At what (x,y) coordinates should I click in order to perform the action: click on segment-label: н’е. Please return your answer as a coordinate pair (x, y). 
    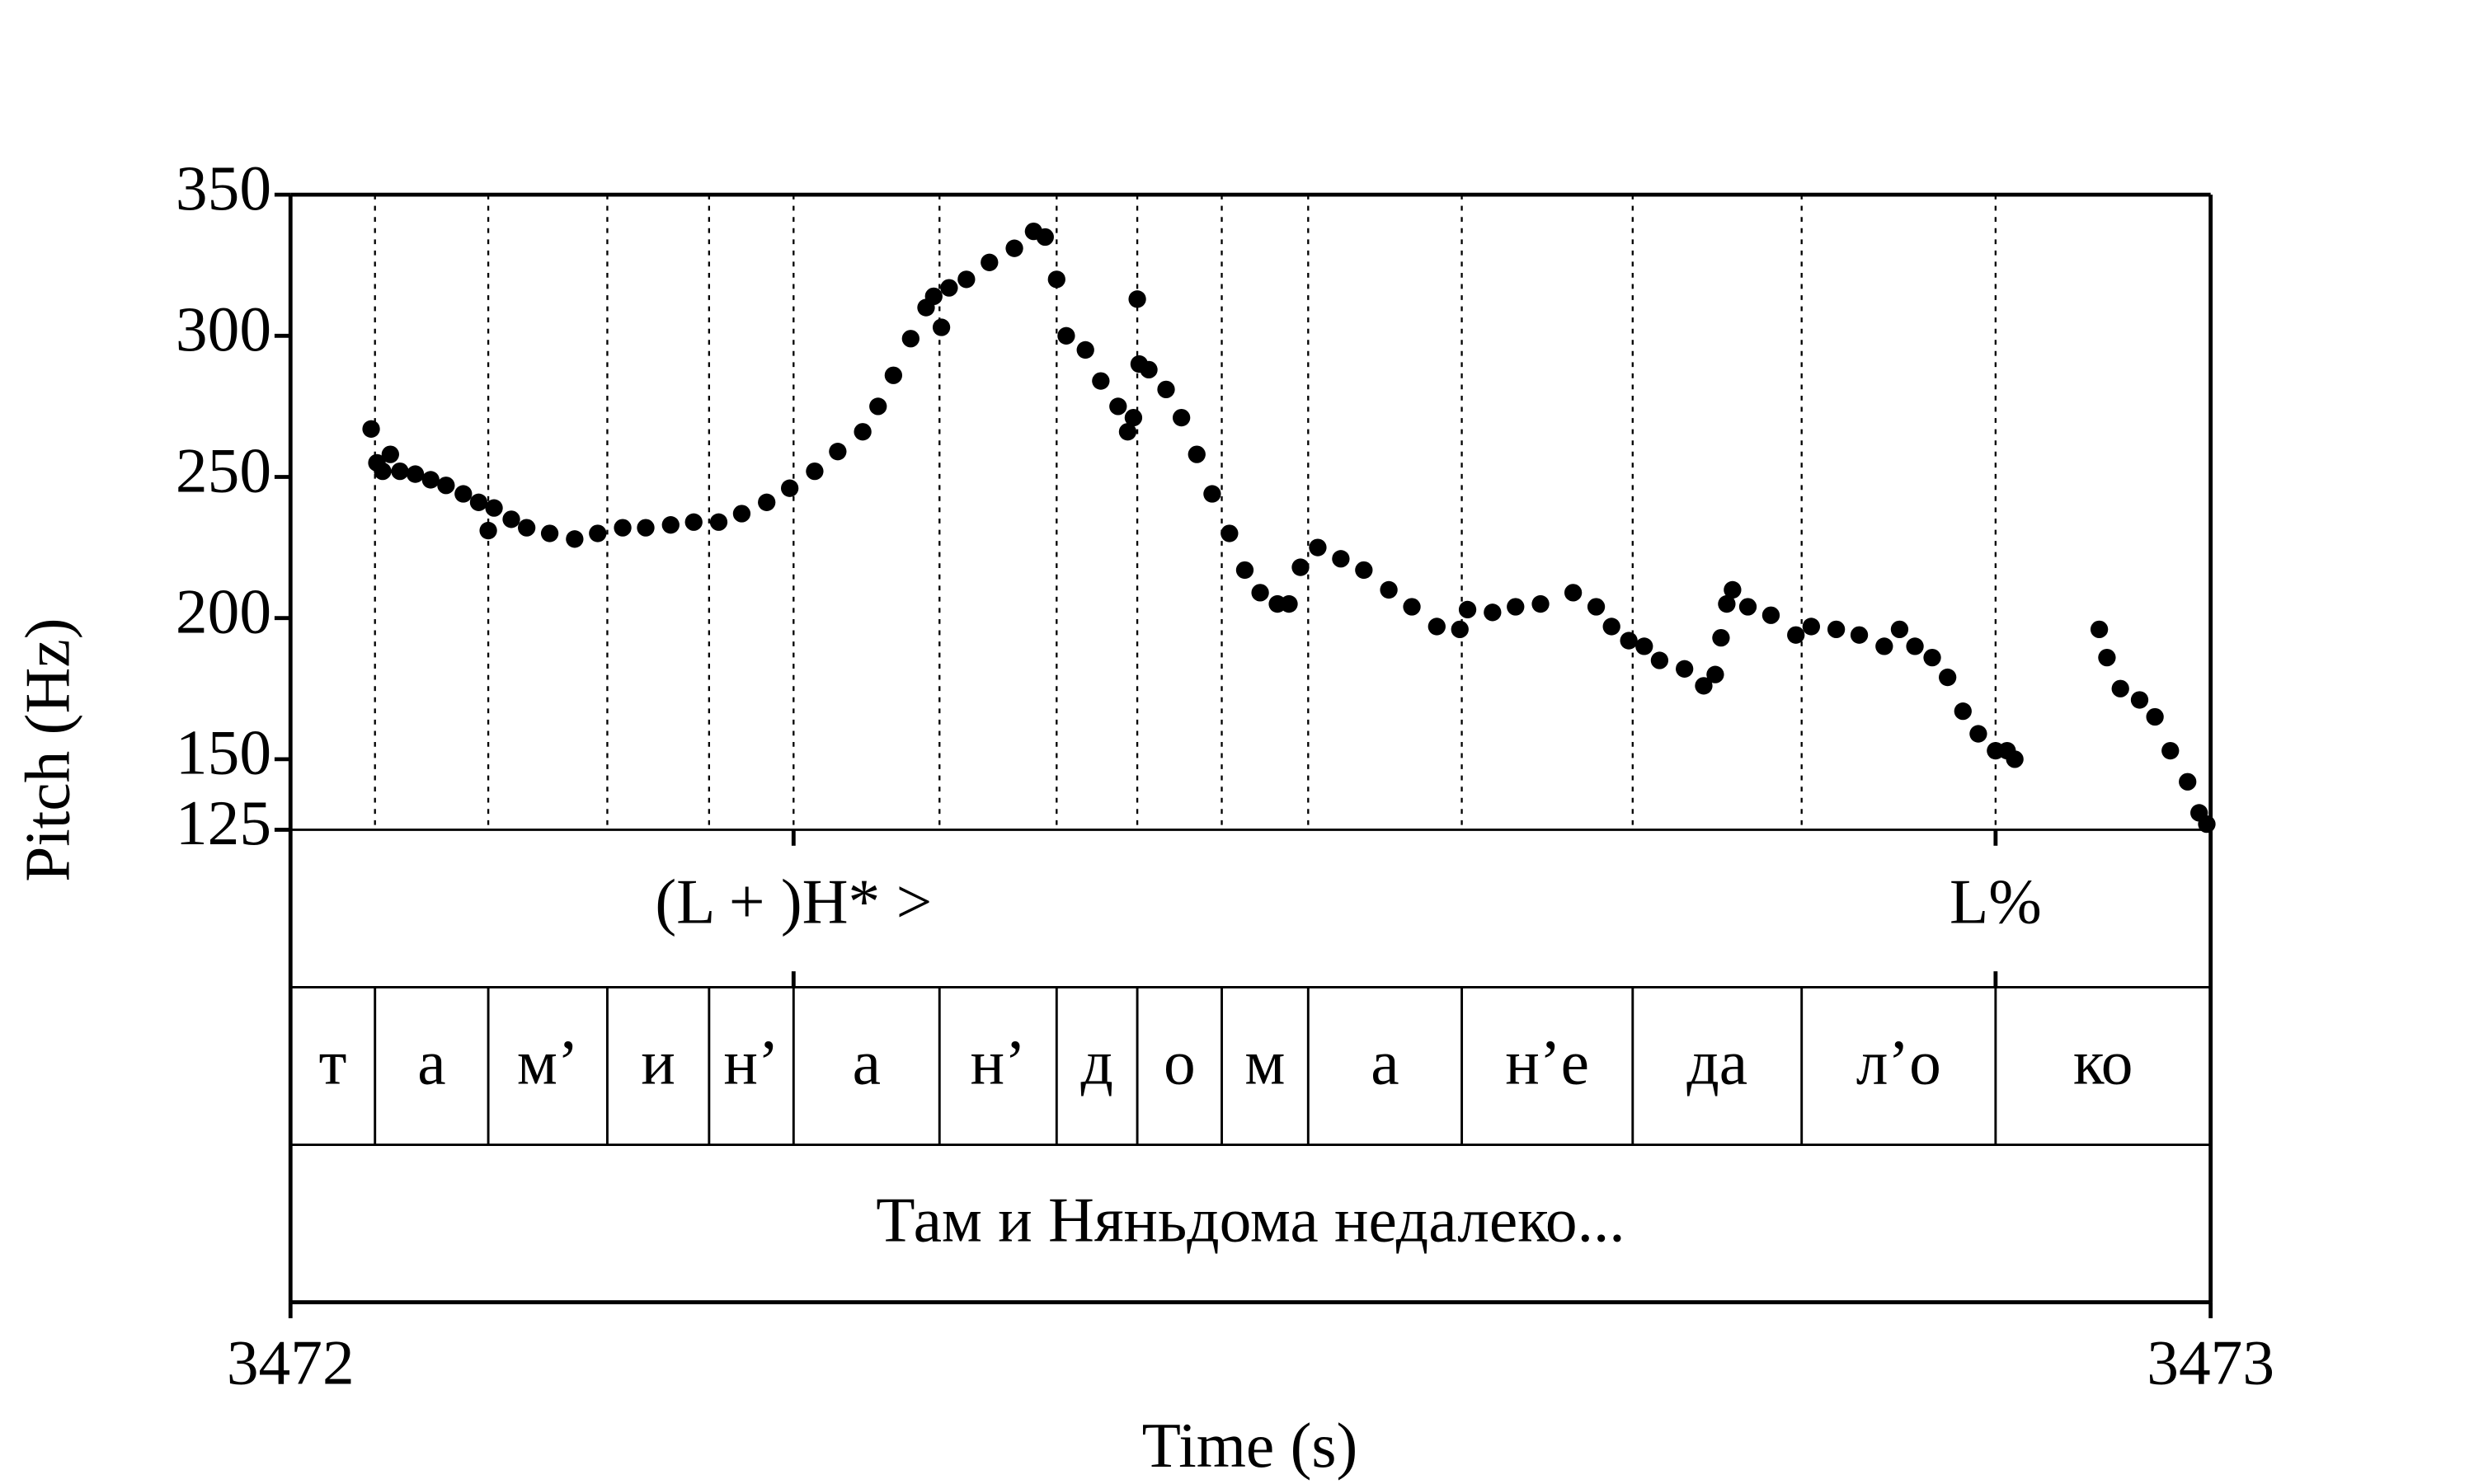
    Looking at the image, I should click on (1547, 1062).